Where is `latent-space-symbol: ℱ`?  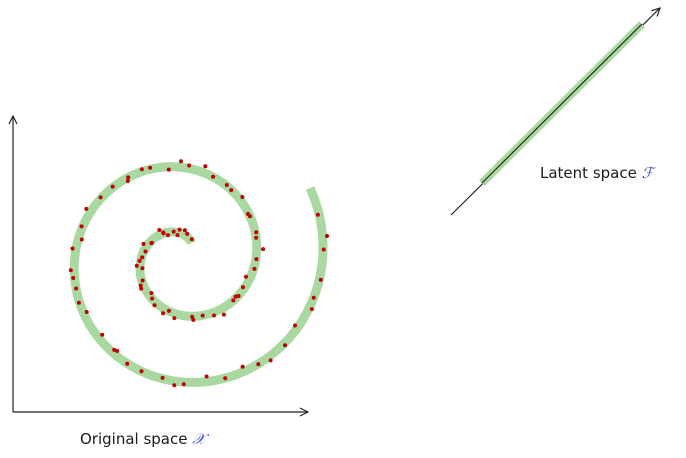 latent-space-symbol: ℱ is located at coordinates (647, 173).